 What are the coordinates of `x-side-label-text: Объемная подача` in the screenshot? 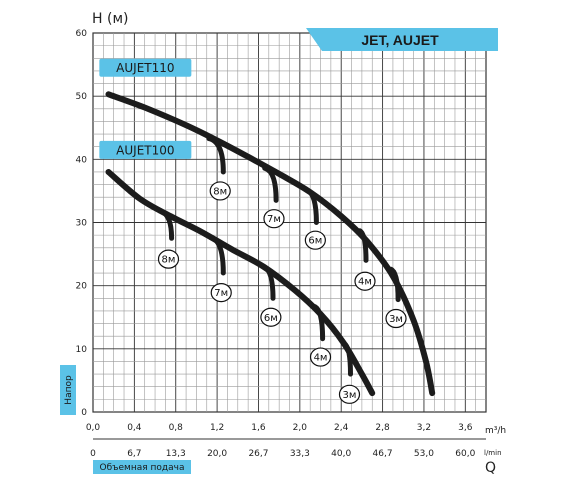 It's located at (142, 468).